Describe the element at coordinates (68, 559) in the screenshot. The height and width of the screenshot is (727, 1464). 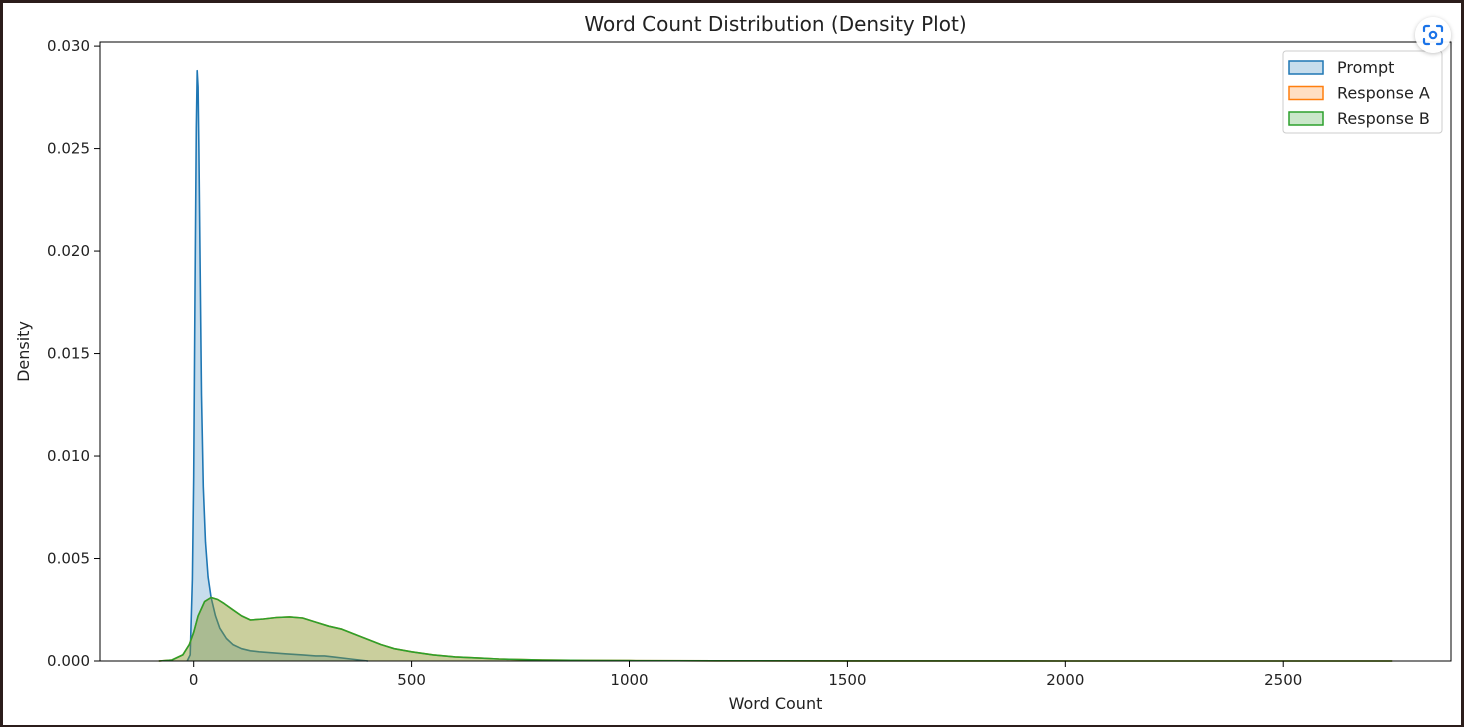
I see `y-tick-label: 0.005` at that location.